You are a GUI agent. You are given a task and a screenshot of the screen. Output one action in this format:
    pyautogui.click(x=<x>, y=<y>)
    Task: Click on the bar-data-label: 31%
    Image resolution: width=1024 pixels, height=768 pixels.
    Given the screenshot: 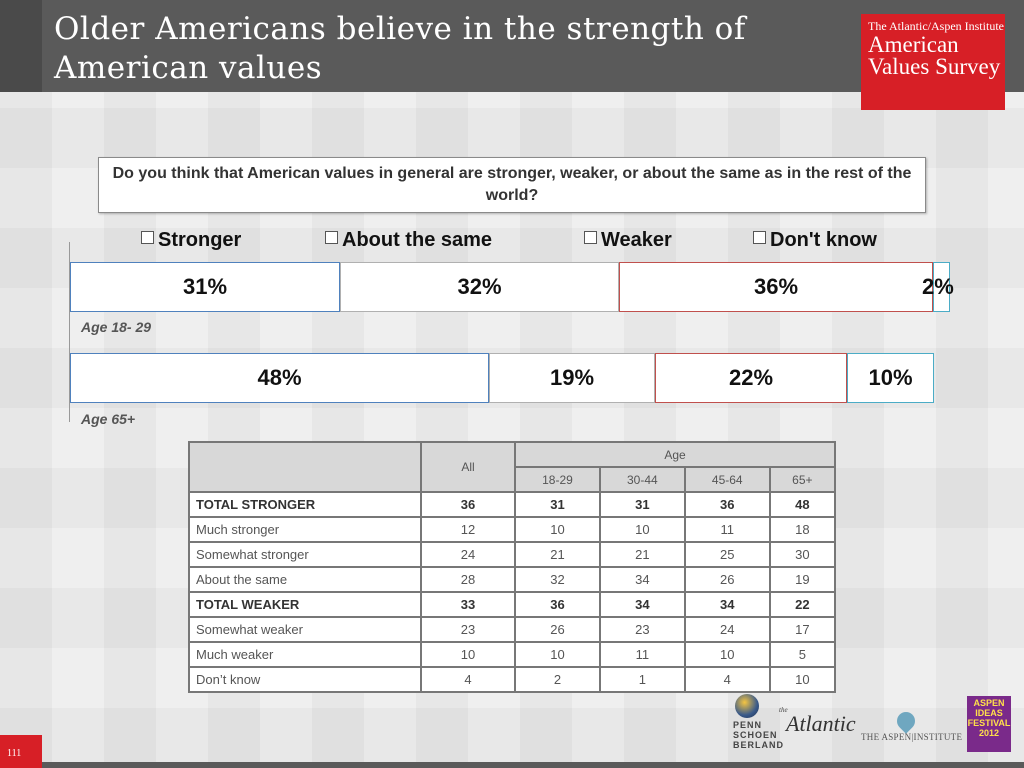 What is the action you would take?
    pyautogui.click(x=205, y=286)
    